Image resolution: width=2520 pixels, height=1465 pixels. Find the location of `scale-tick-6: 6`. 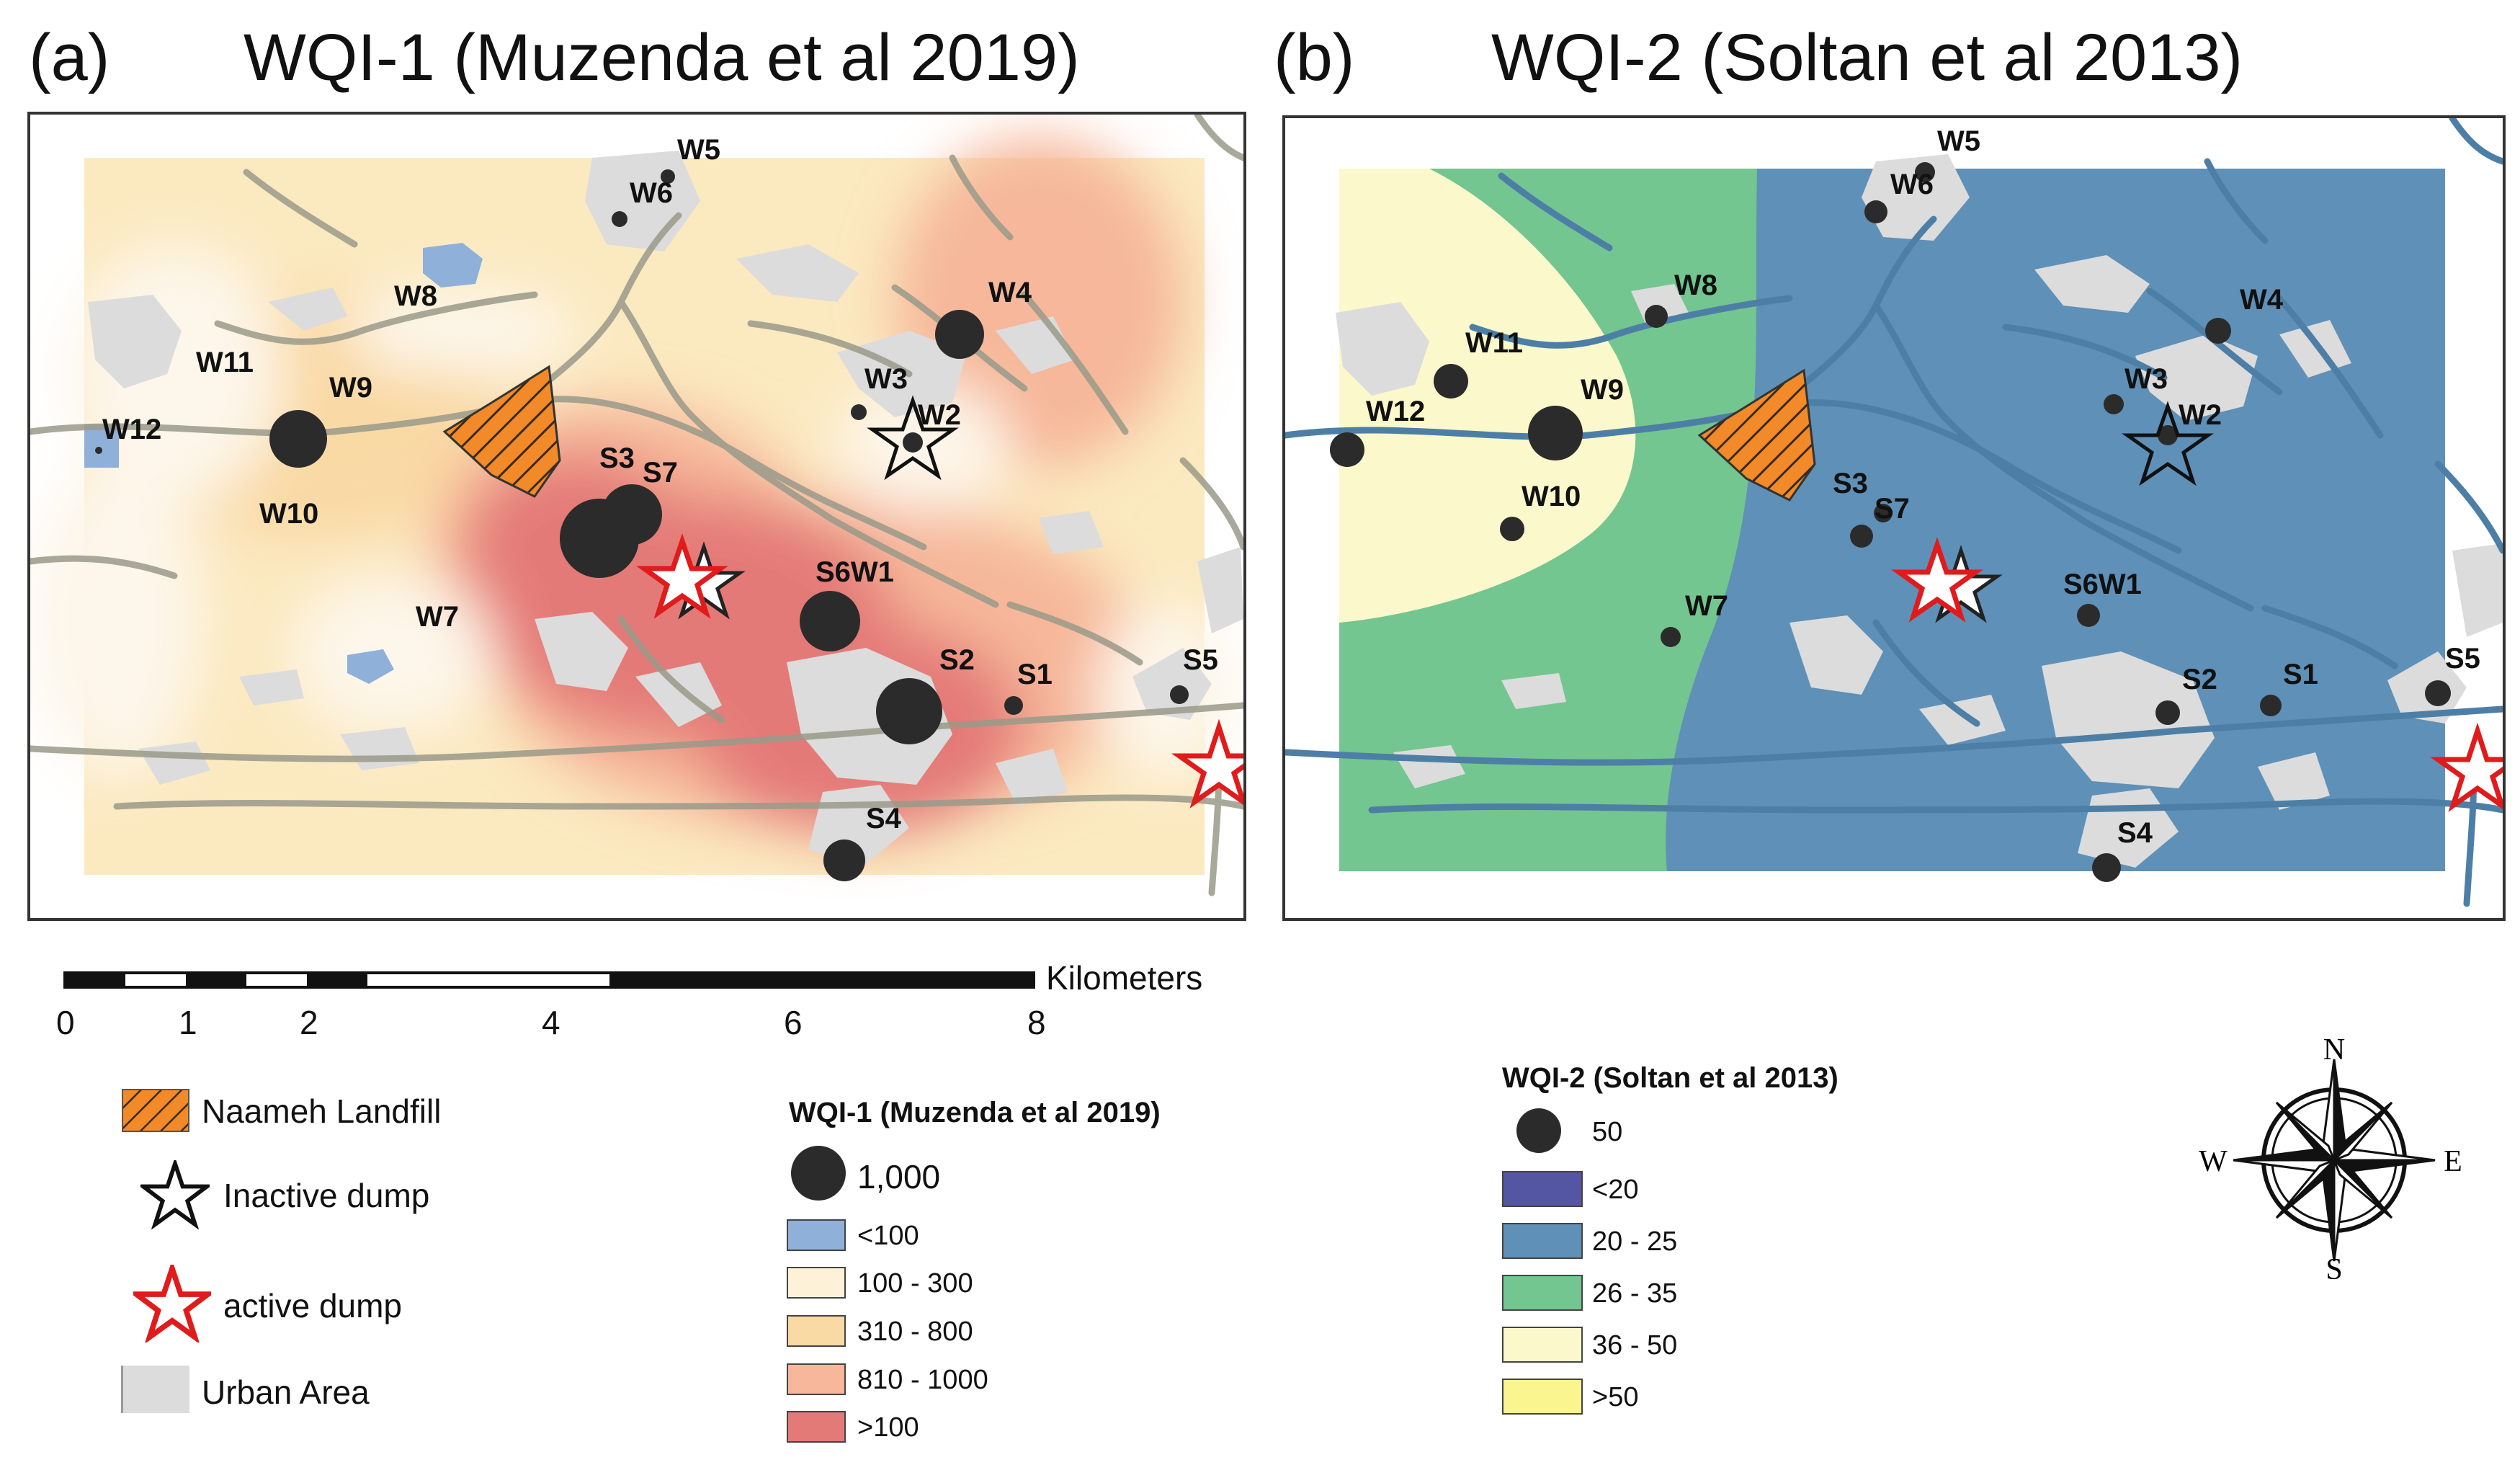

scale-tick-6: 6 is located at coordinates (793, 1023).